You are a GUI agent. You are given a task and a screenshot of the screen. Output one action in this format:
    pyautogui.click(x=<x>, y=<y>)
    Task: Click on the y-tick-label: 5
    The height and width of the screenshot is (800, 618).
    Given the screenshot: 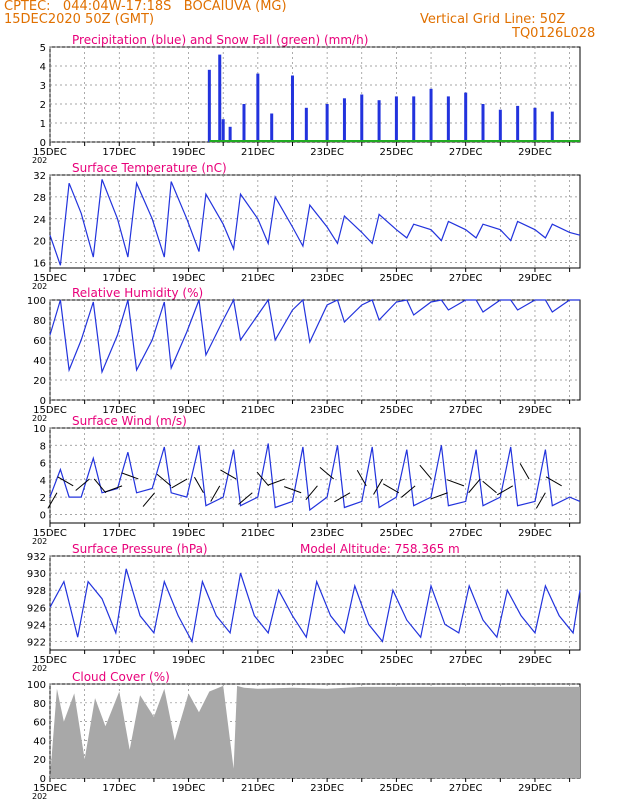 What is the action you would take?
    pyautogui.click(x=43, y=48)
    